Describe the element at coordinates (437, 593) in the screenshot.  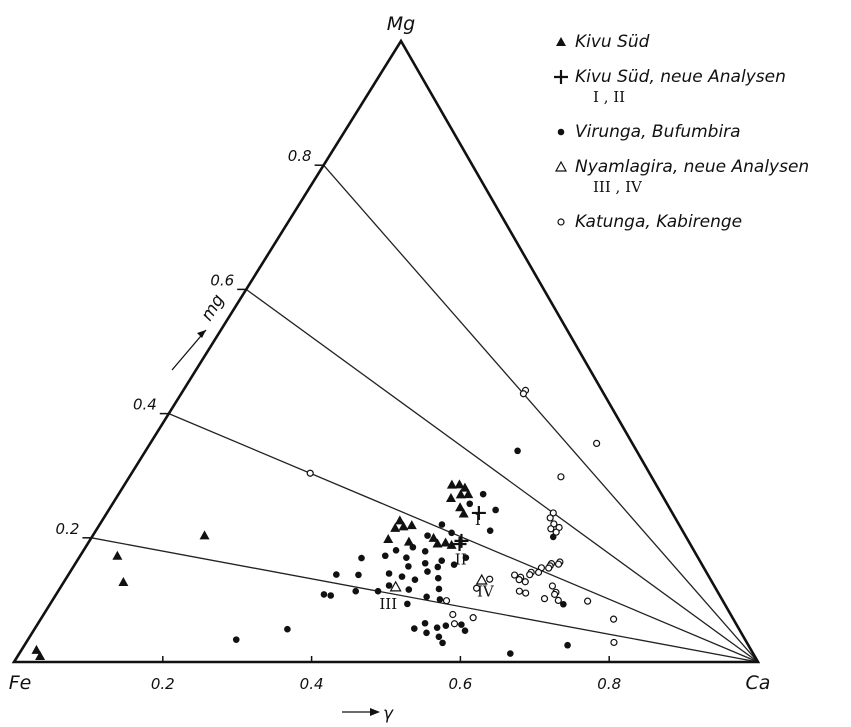
I see `series-3: IV III` at that location.